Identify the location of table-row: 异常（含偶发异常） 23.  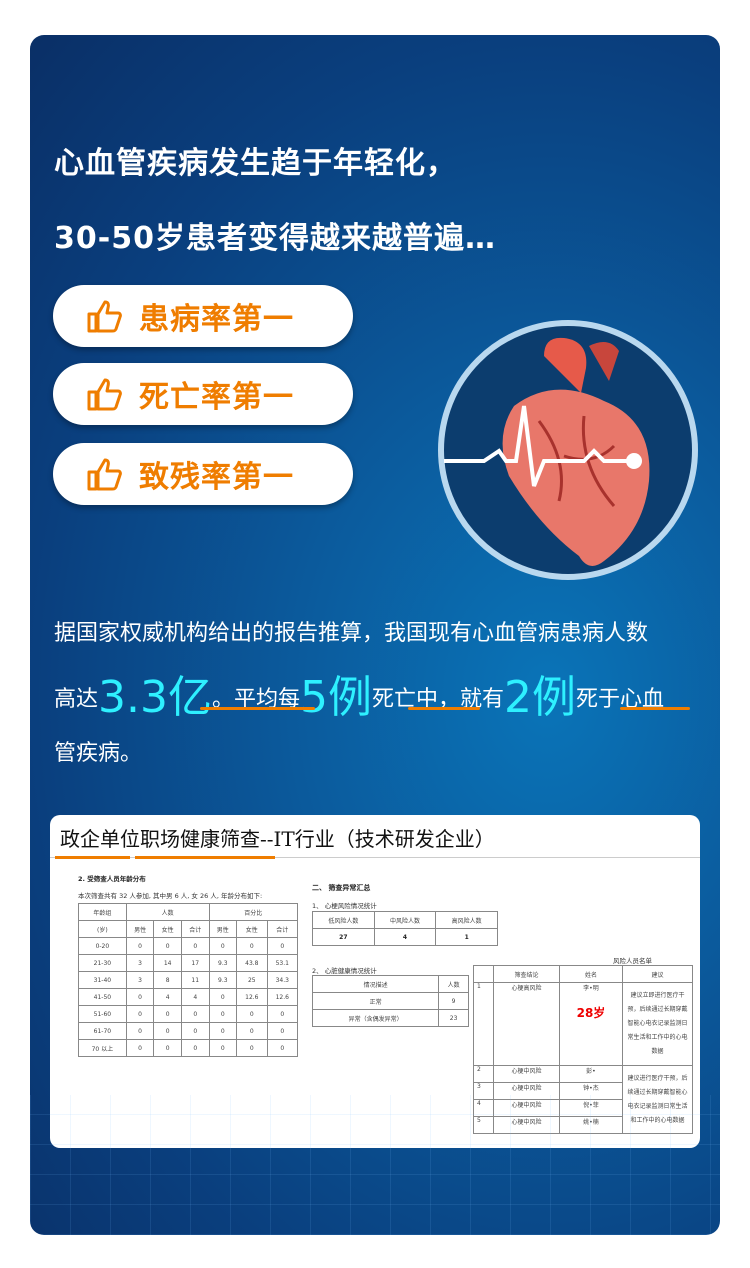
(390, 1018).